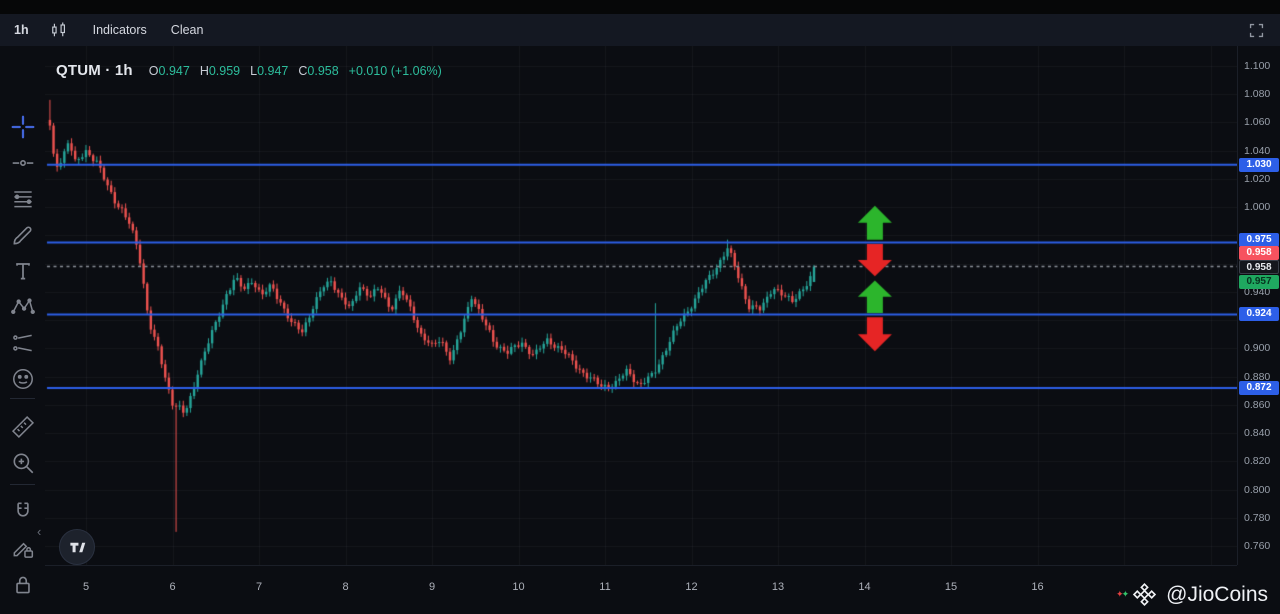 Image resolution: width=1280 pixels, height=614 pixels. I want to click on time-tick-label: 13, so click(778, 587).